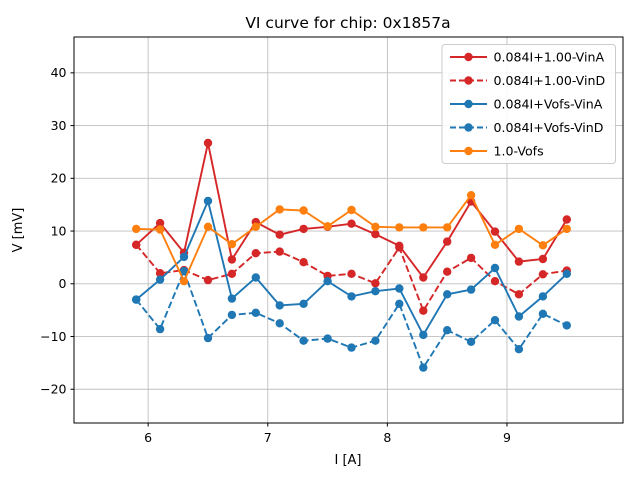 This screenshot has width=640, height=480. I want to click on x-tick-label: 8, so click(387, 437).